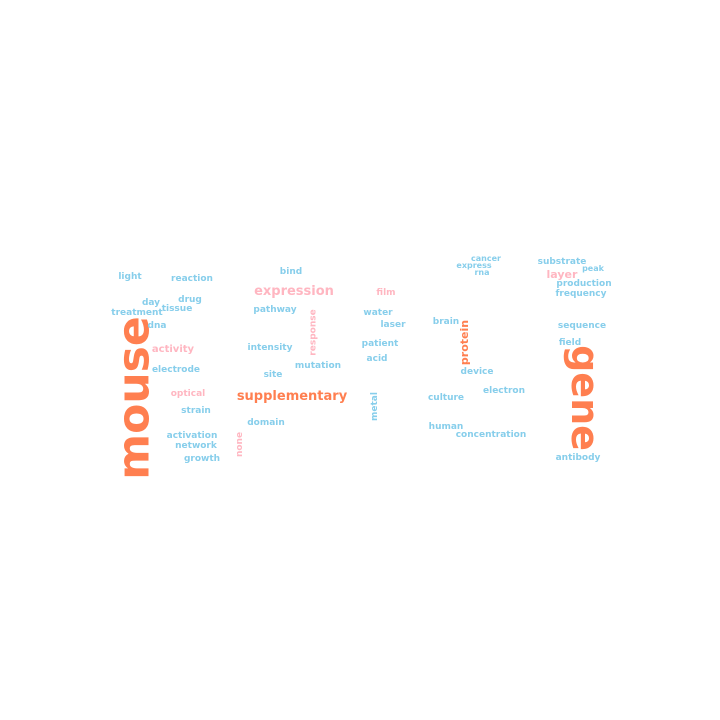  I want to click on word-water: water, so click(378, 312).